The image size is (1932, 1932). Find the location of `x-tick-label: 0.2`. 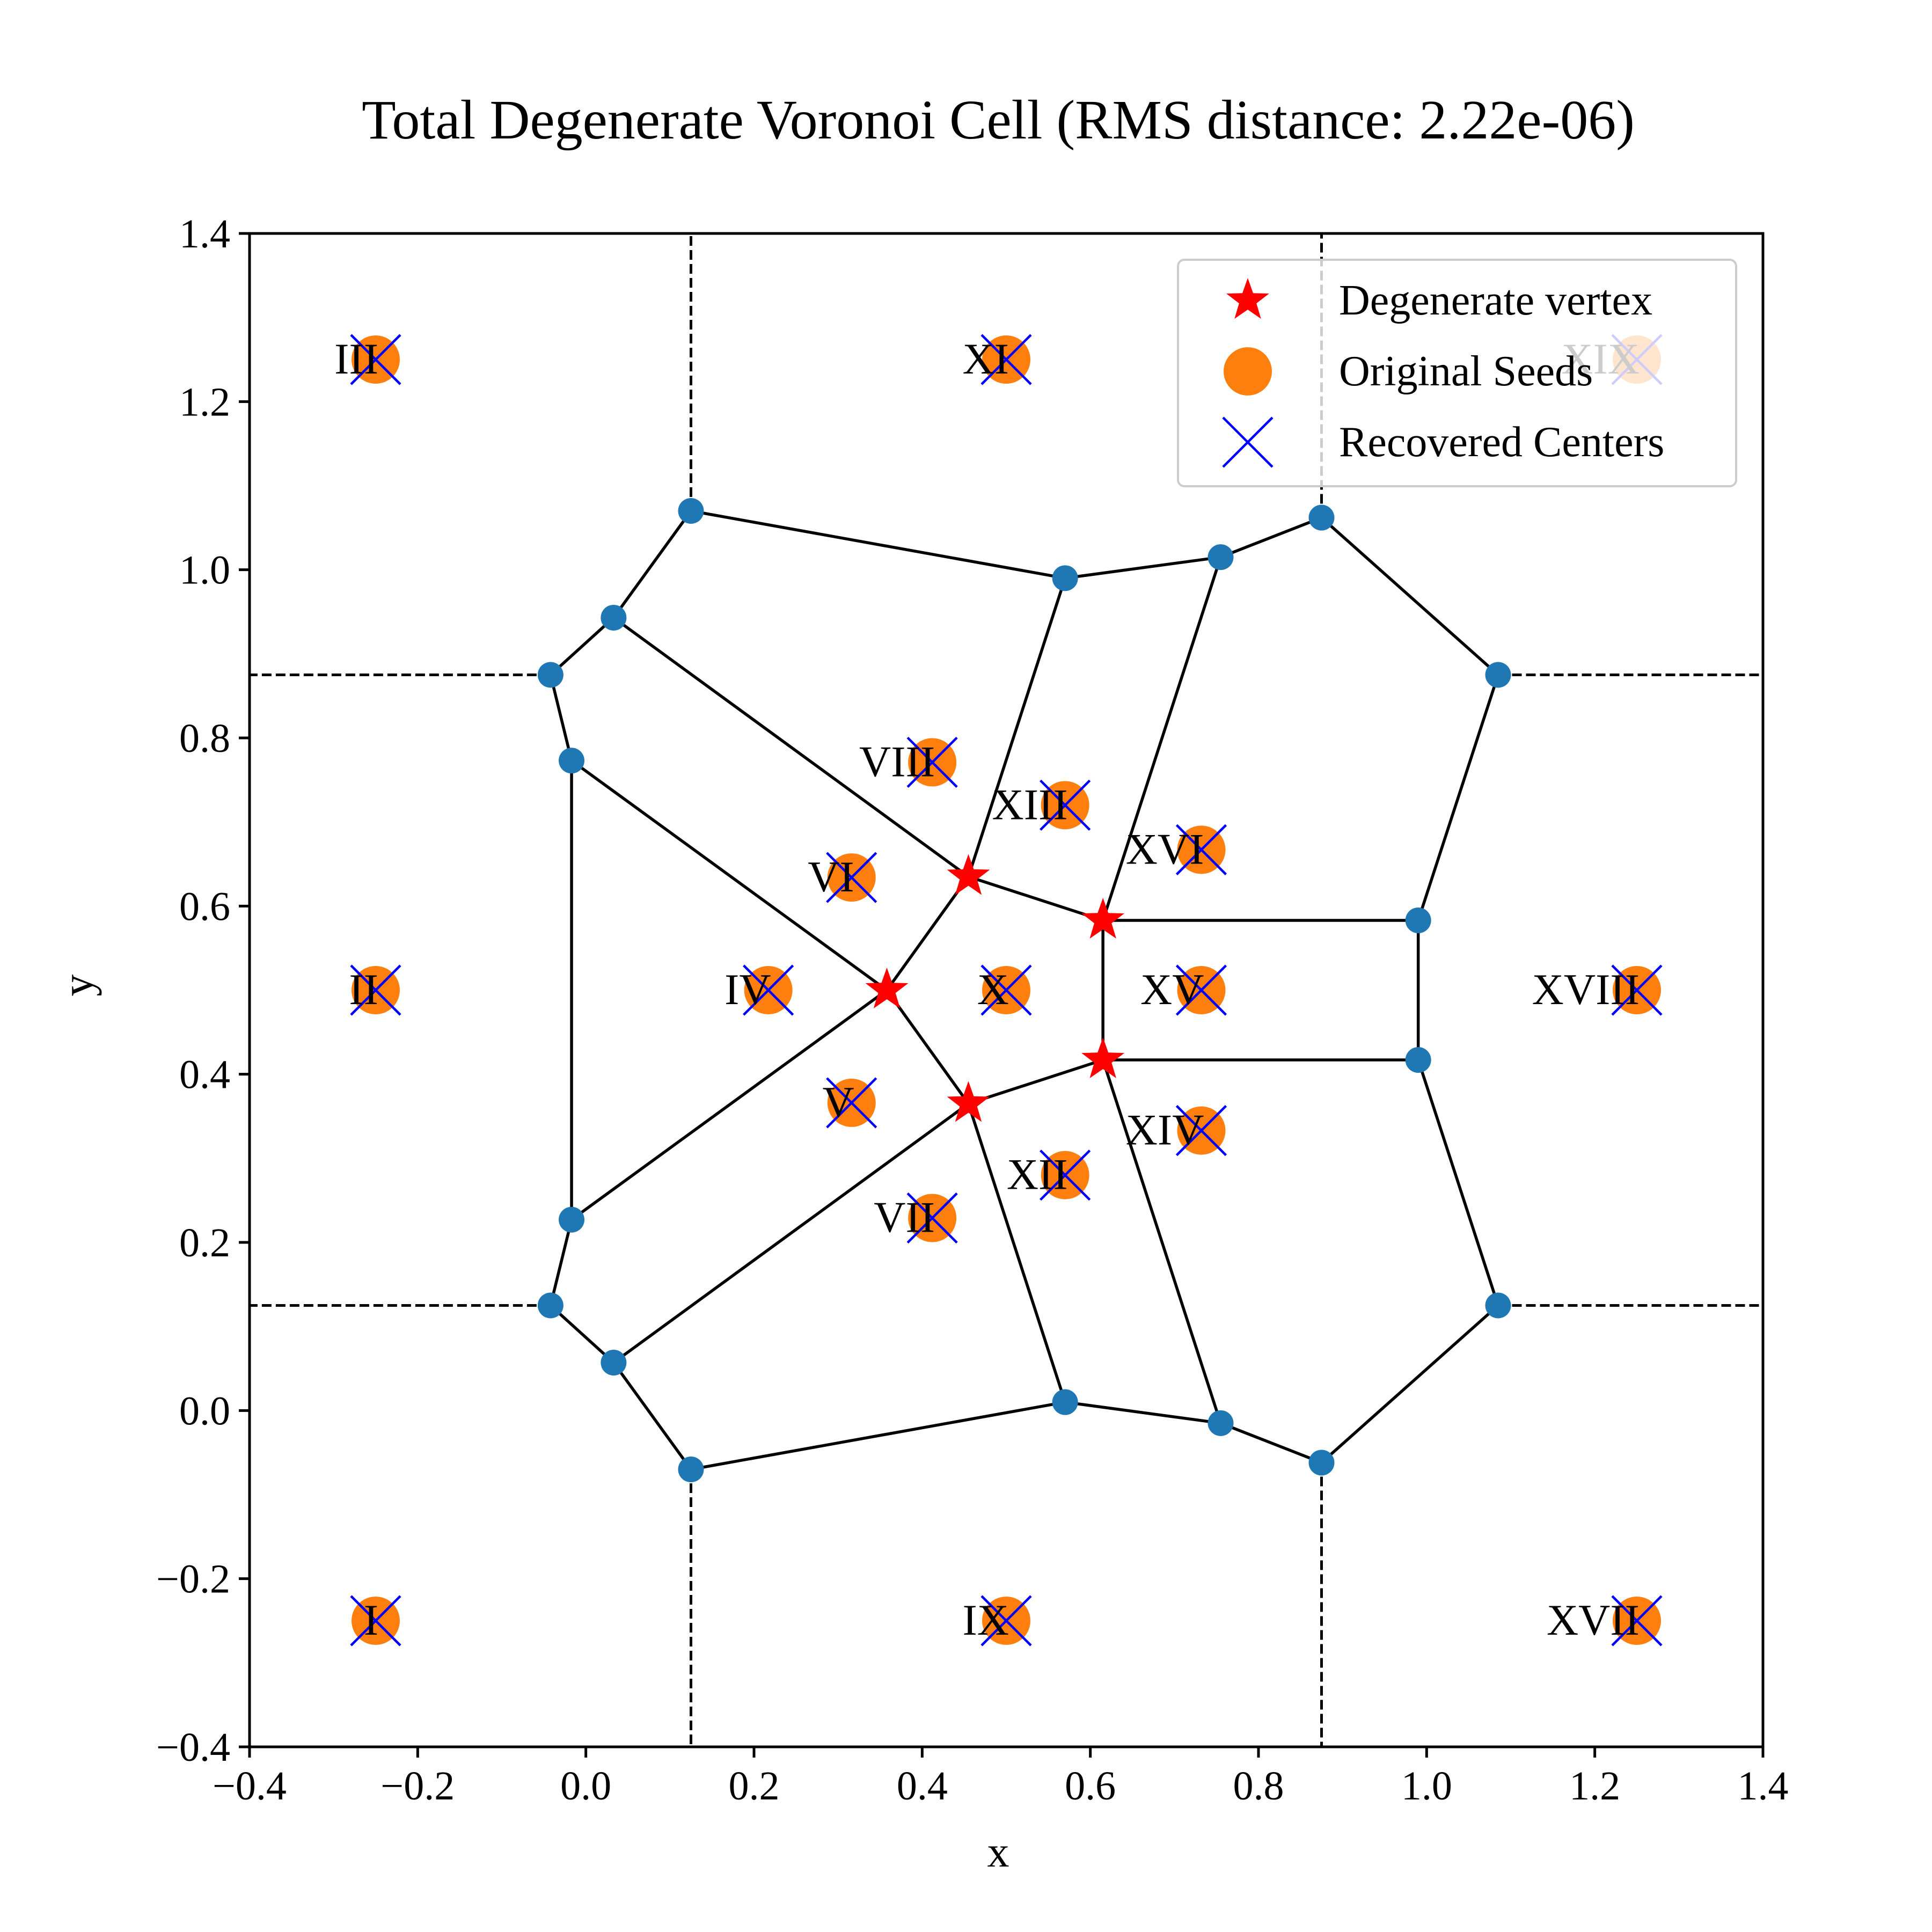

x-tick-label: 0.2 is located at coordinates (754, 1786).